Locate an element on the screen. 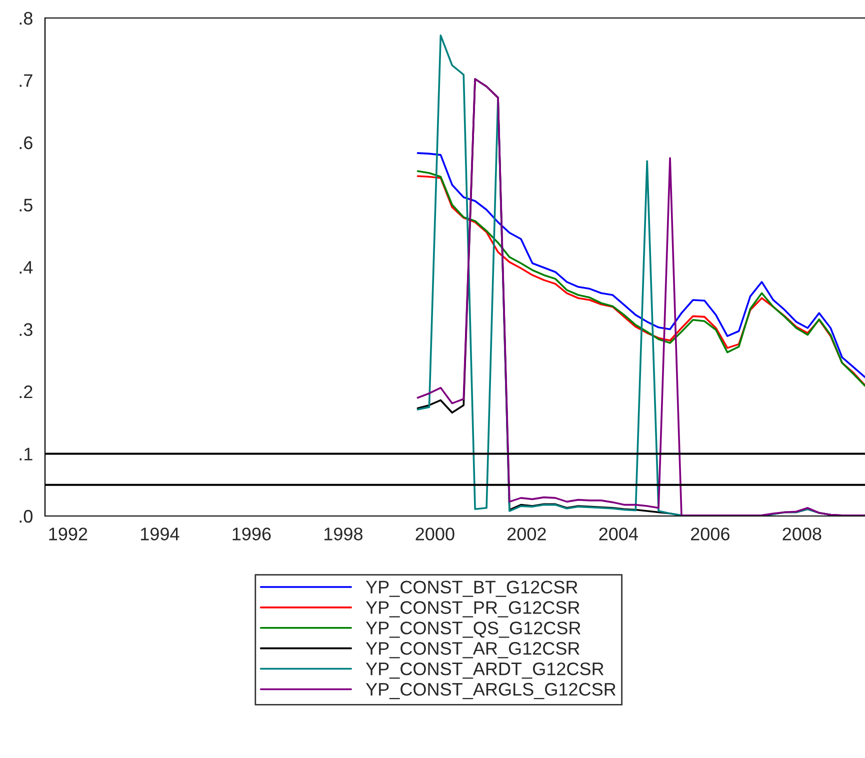  y-tick-label: .2 is located at coordinates (26, 391).